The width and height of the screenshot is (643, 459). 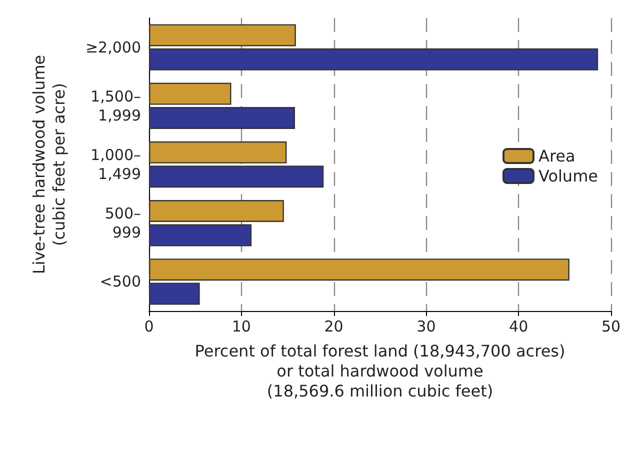 What do you see at coordinates (568, 176) in the screenshot?
I see `legend-label: Volume` at bounding box center [568, 176].